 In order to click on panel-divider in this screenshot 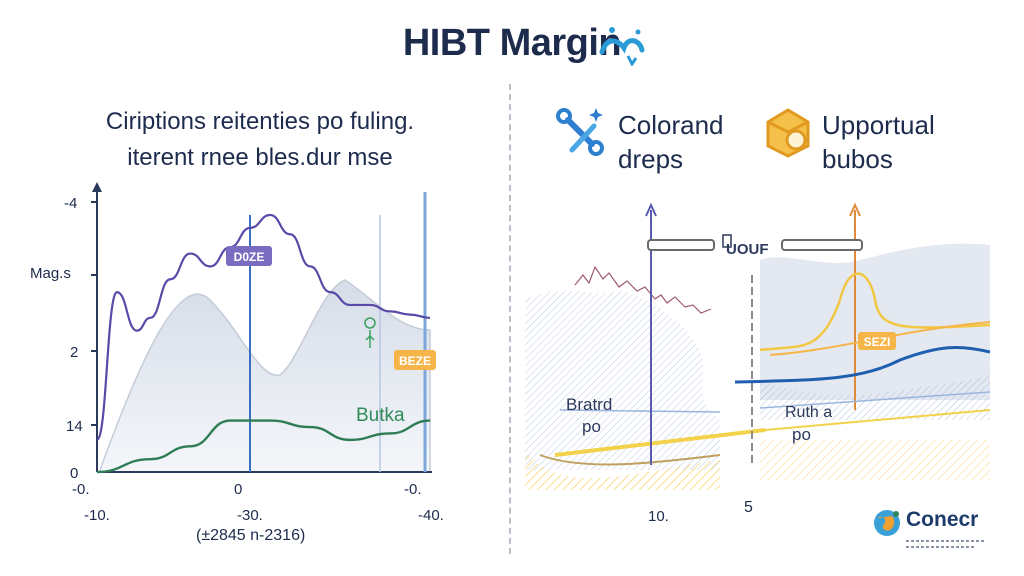, I will do `click(510, 319)`.